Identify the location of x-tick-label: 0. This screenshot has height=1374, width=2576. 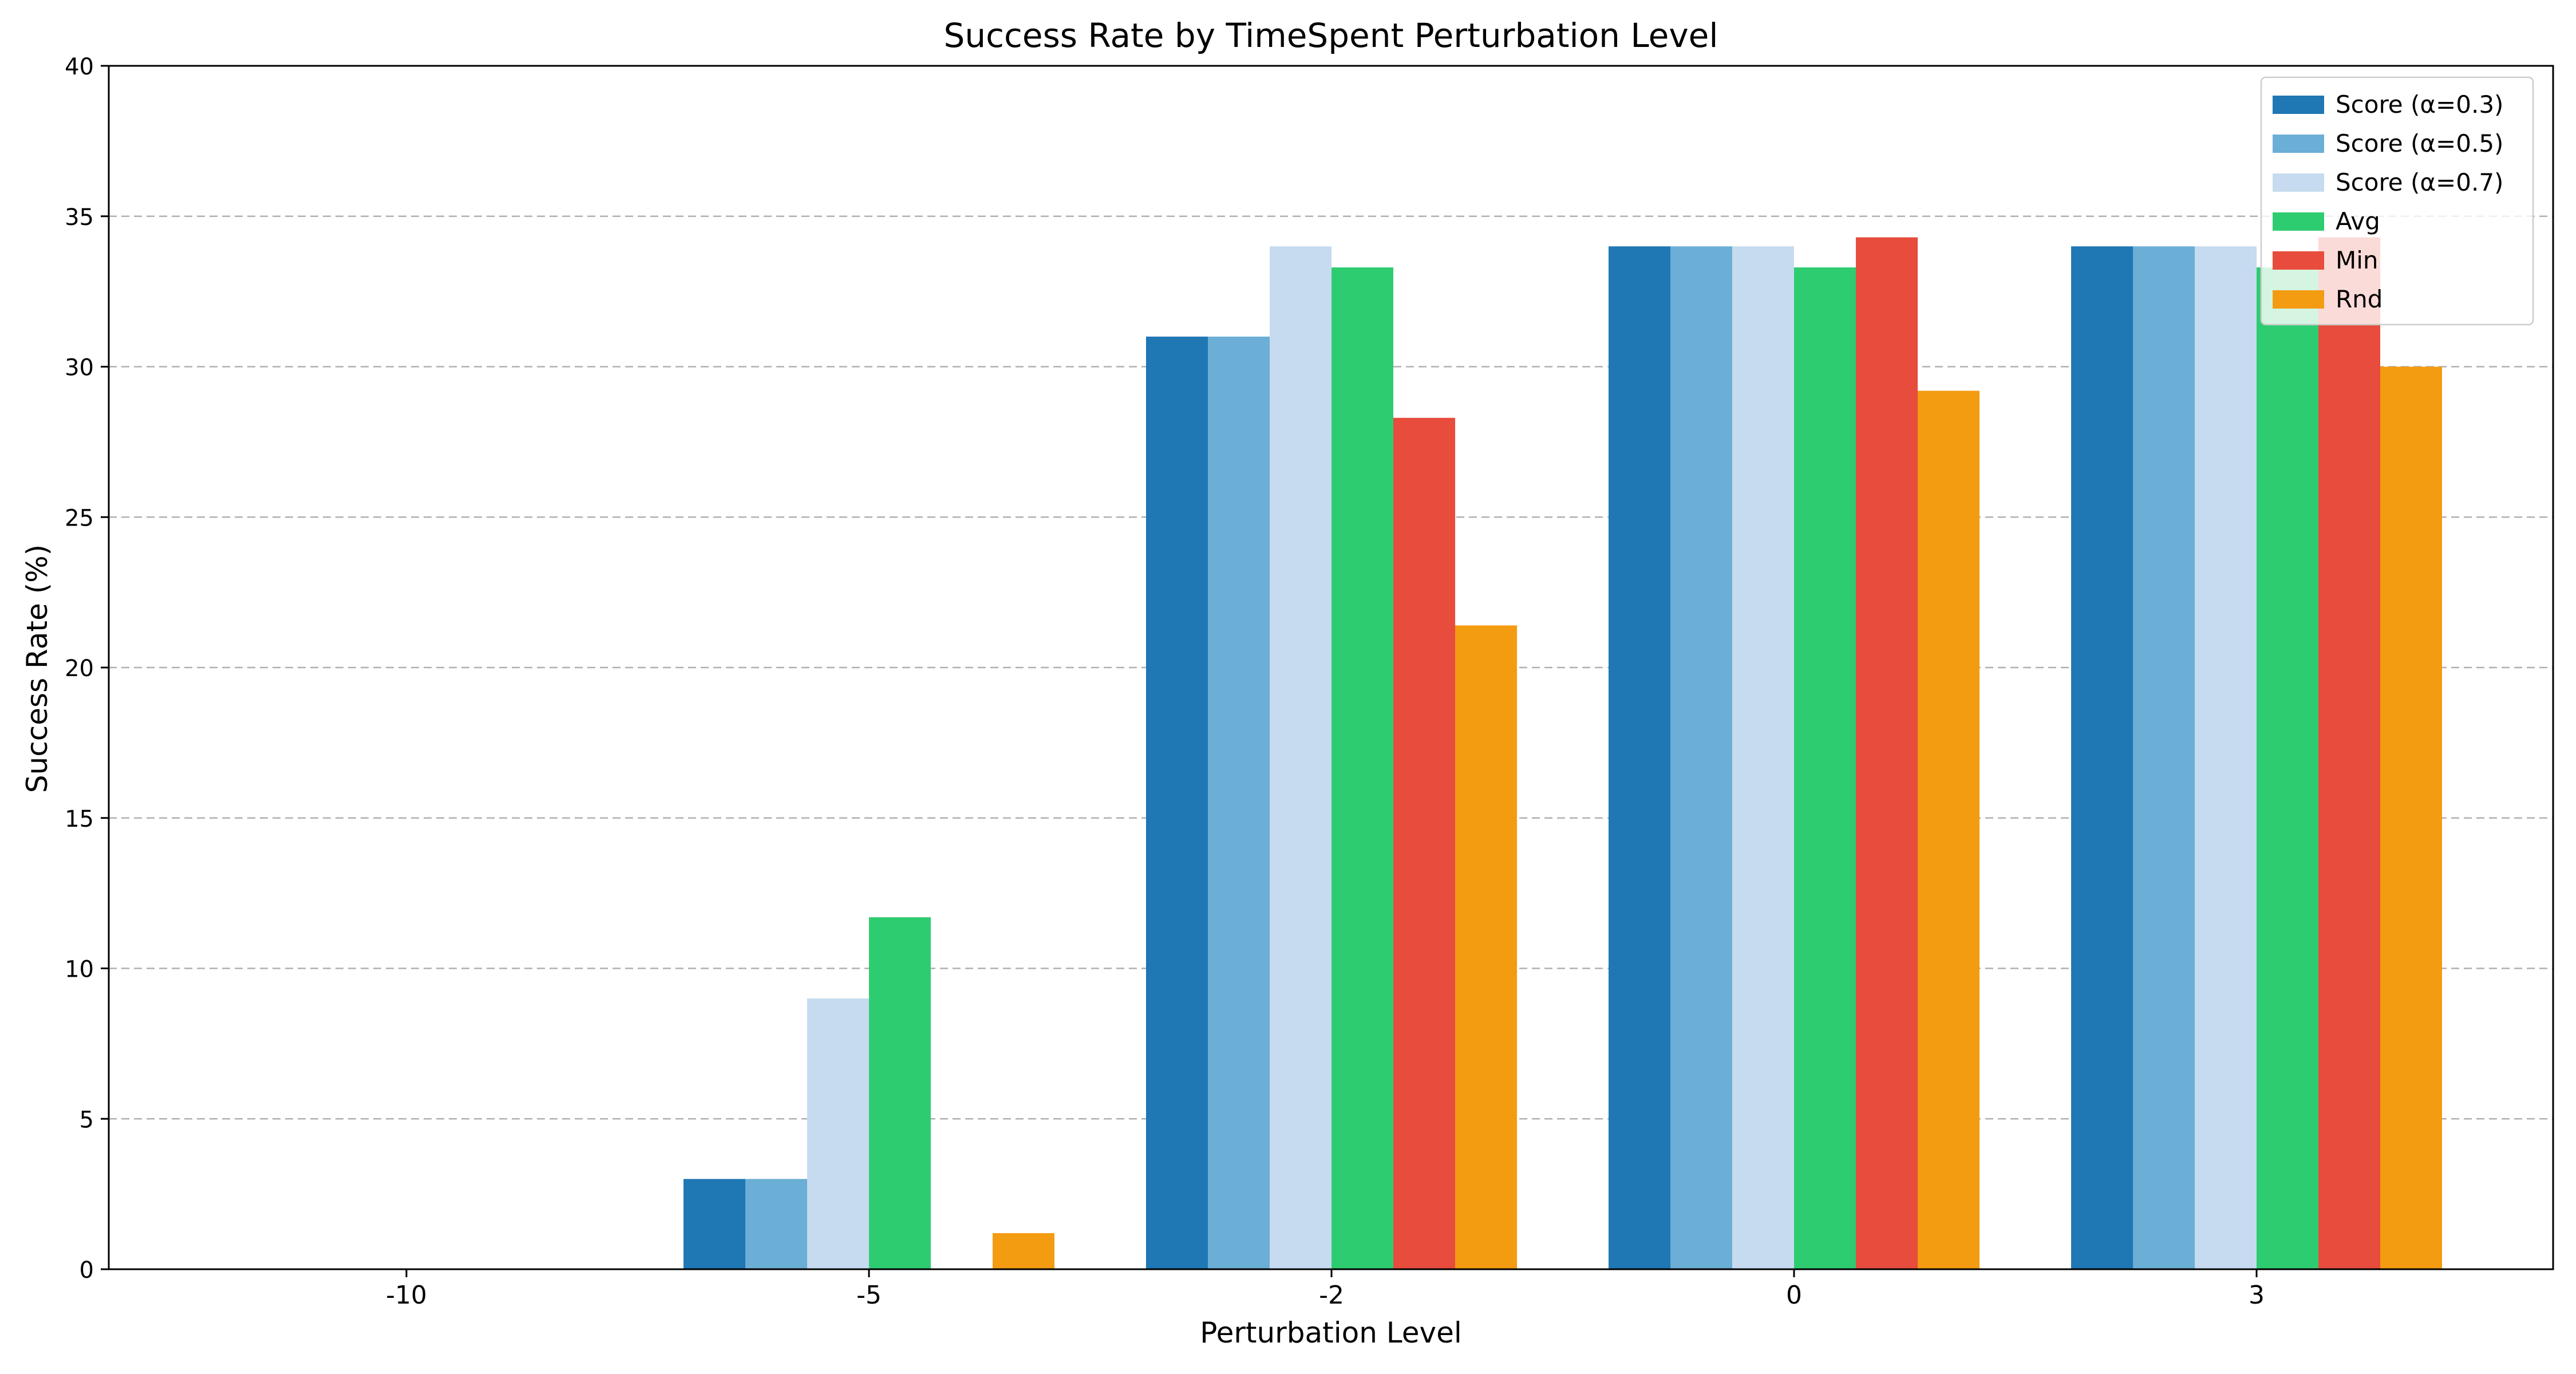
(1794, 1295).